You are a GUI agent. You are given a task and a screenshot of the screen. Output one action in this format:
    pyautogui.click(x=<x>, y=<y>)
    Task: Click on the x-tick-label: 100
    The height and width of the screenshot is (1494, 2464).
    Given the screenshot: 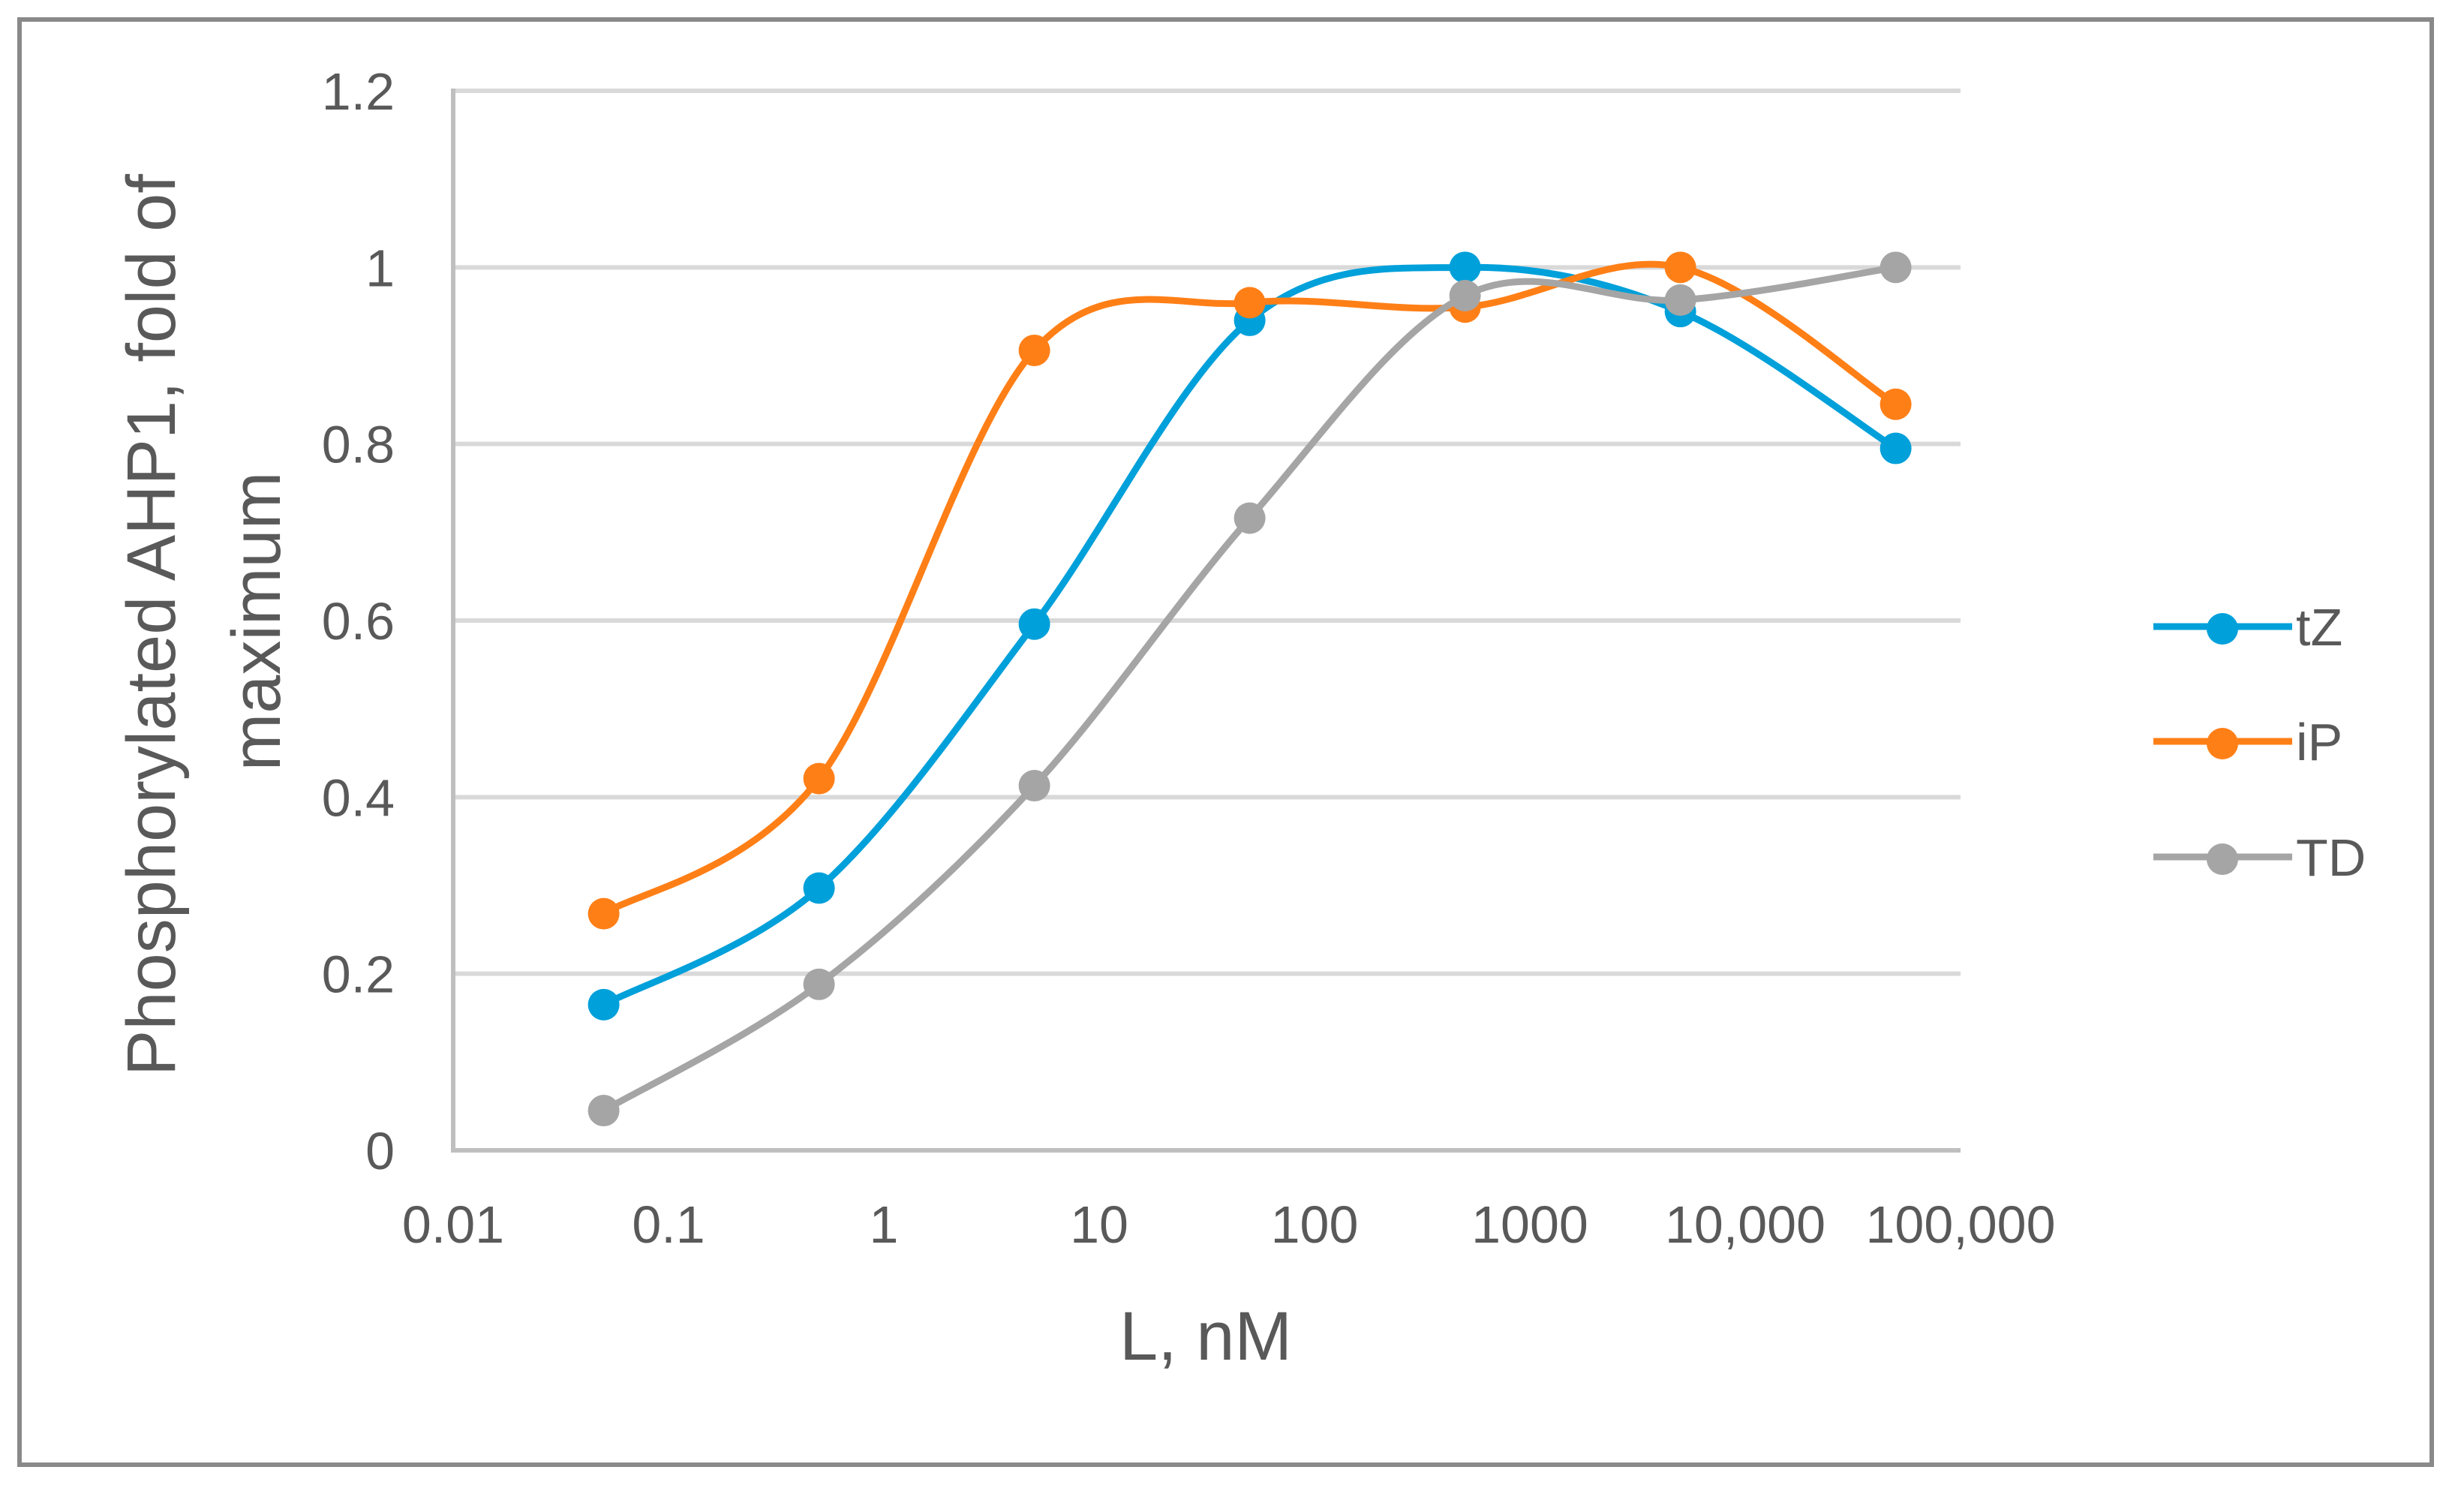 What is the action you would take?
    pyautogui.click(x=1315, y=1224)
    